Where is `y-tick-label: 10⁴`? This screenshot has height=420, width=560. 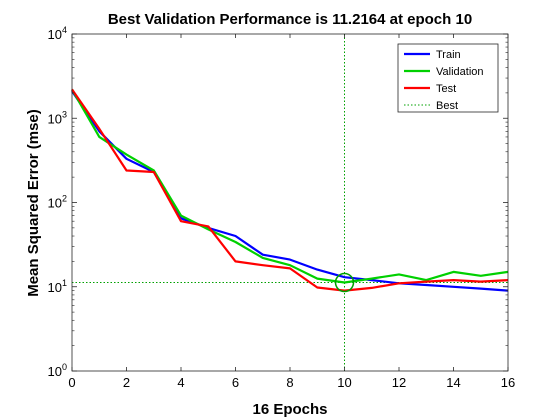
y-tick-label: 10⁴ is located at coordinates (57, 33).